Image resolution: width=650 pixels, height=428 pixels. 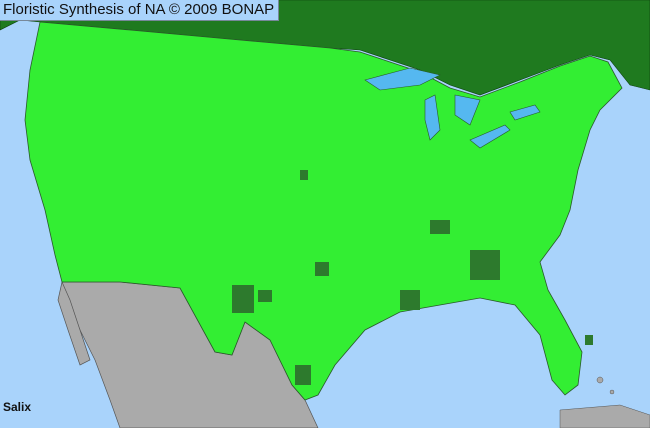 I want to click on baja-peninsula, so click(x=74, y=323).